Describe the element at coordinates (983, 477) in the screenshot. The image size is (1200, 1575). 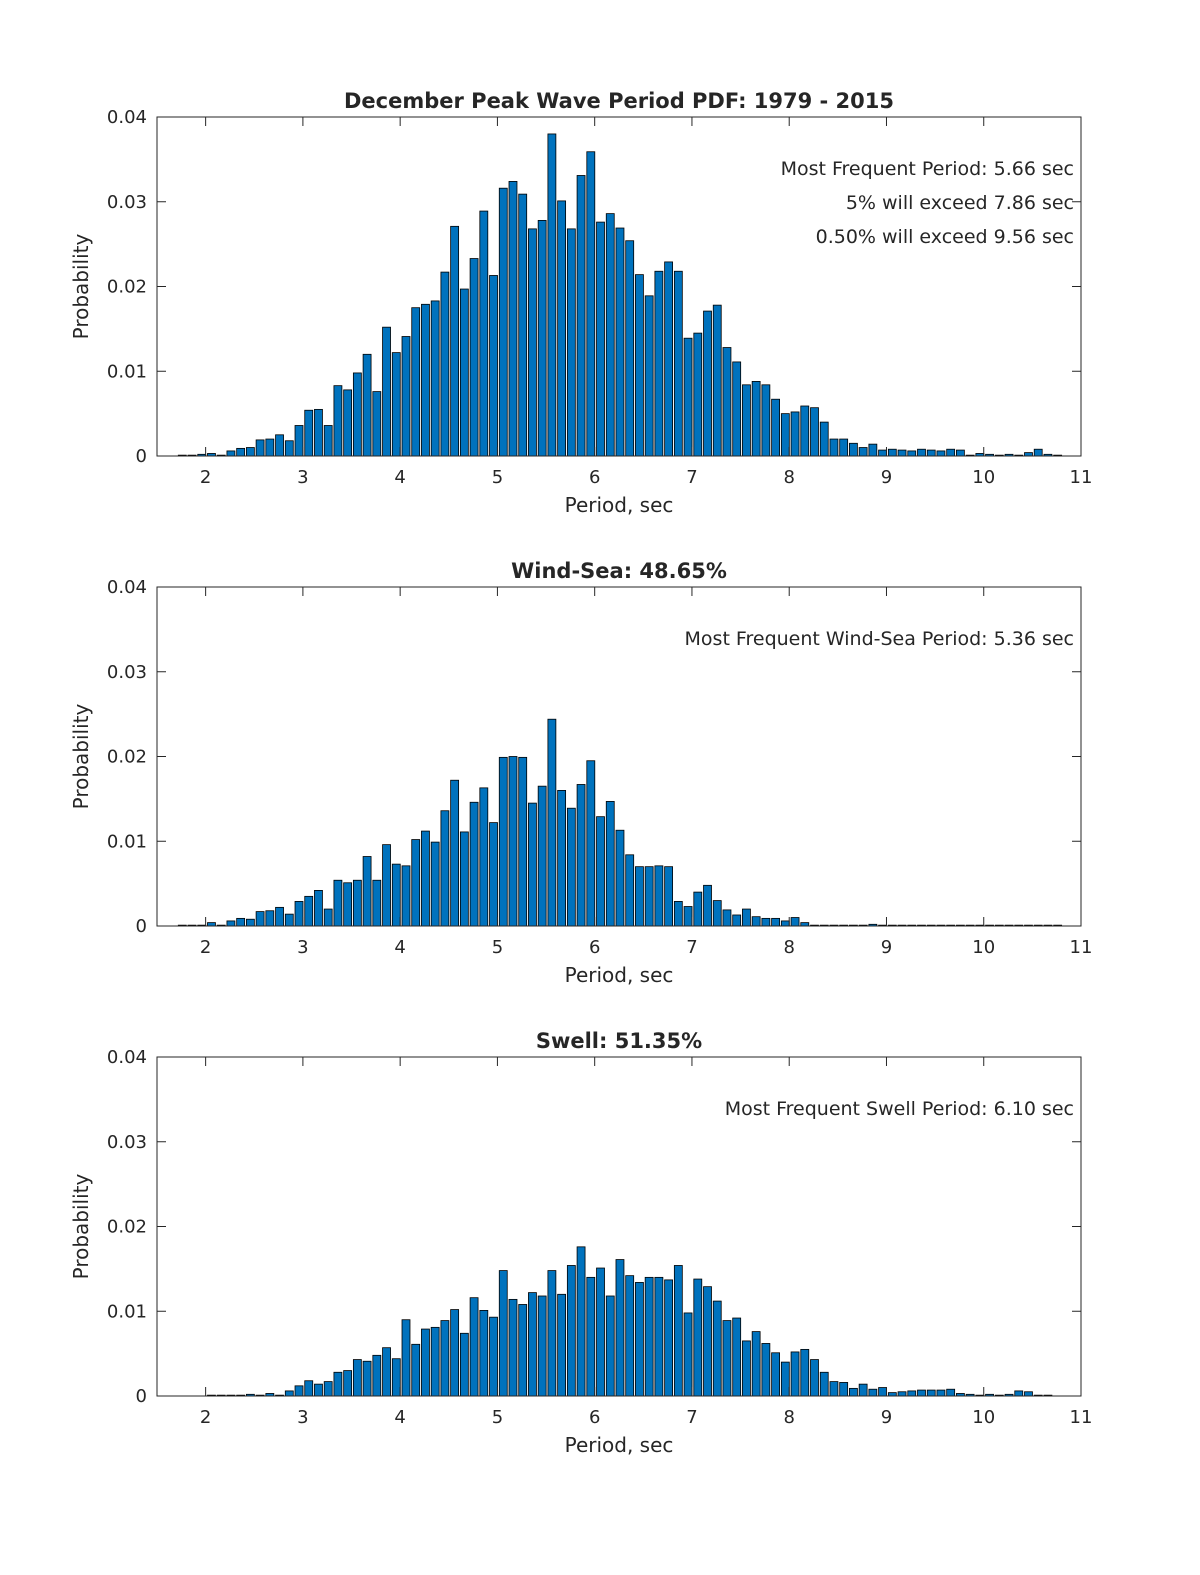
I see `x-tick-label: 10` at that location.